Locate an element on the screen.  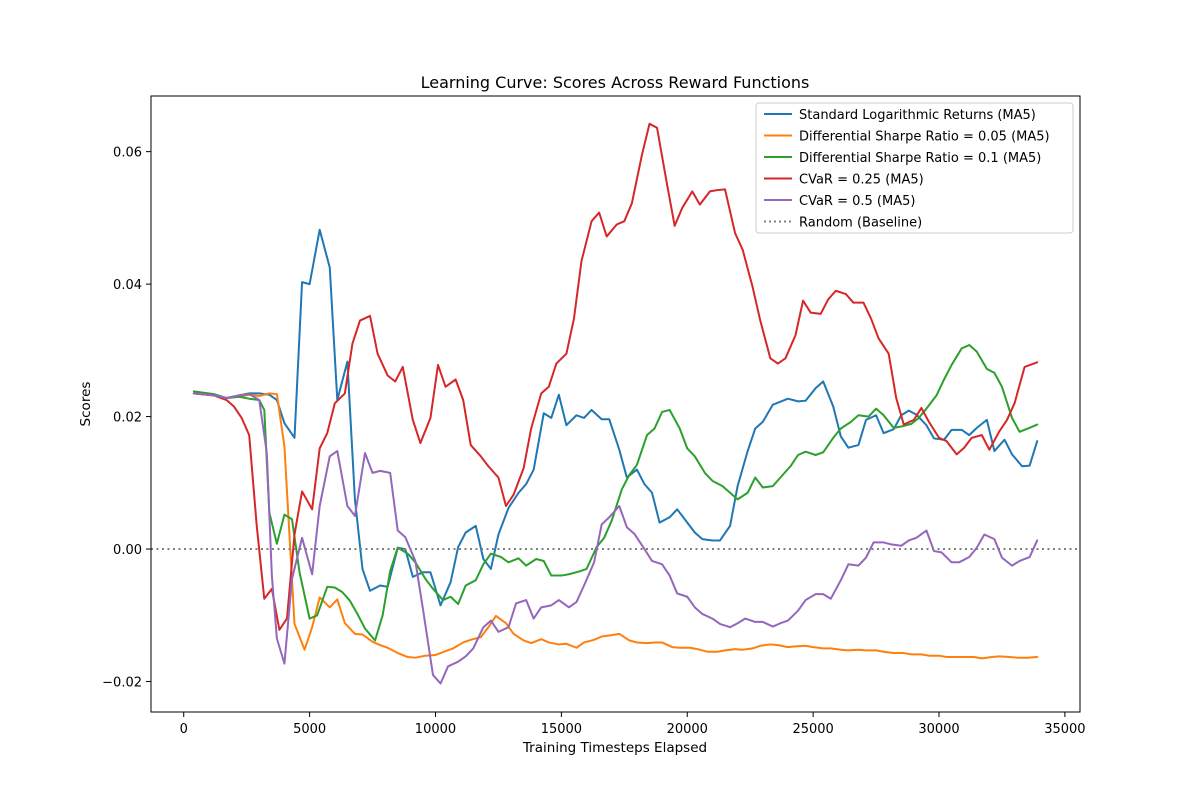
y-tick-label: −0.02 is located at coordinates (122, 683).